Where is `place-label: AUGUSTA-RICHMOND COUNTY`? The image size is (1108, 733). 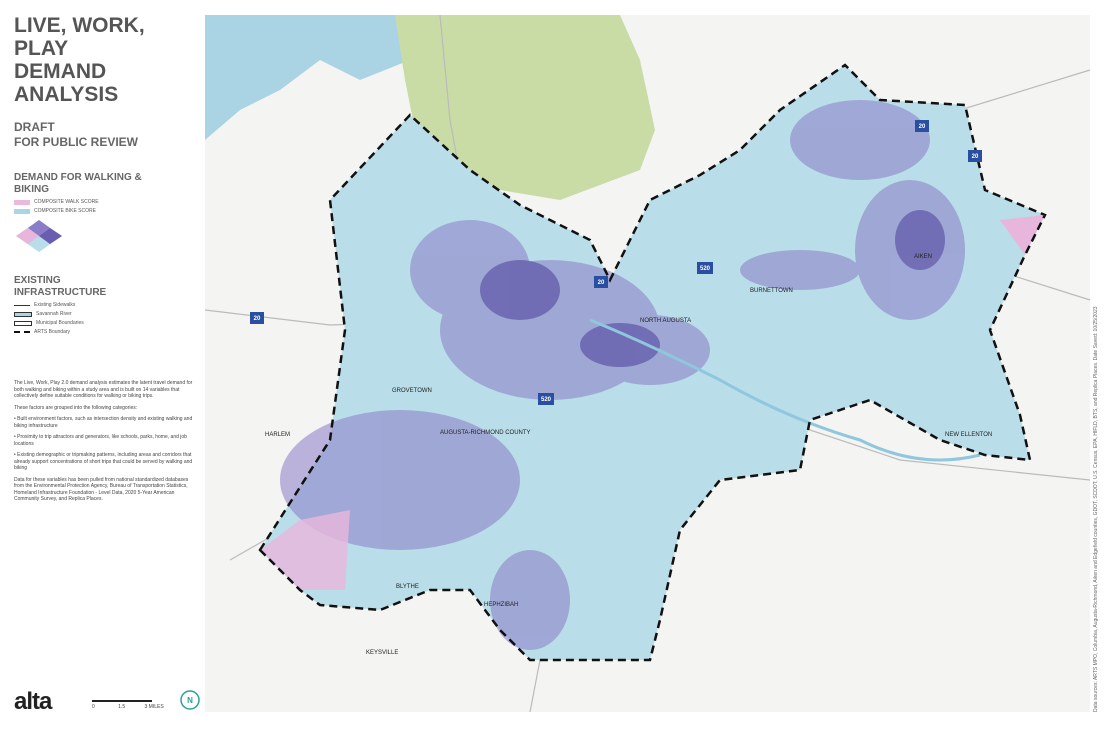
place-label: AUGUSTA-RICHMOND COUNTY is located at coordinates (485, 433).